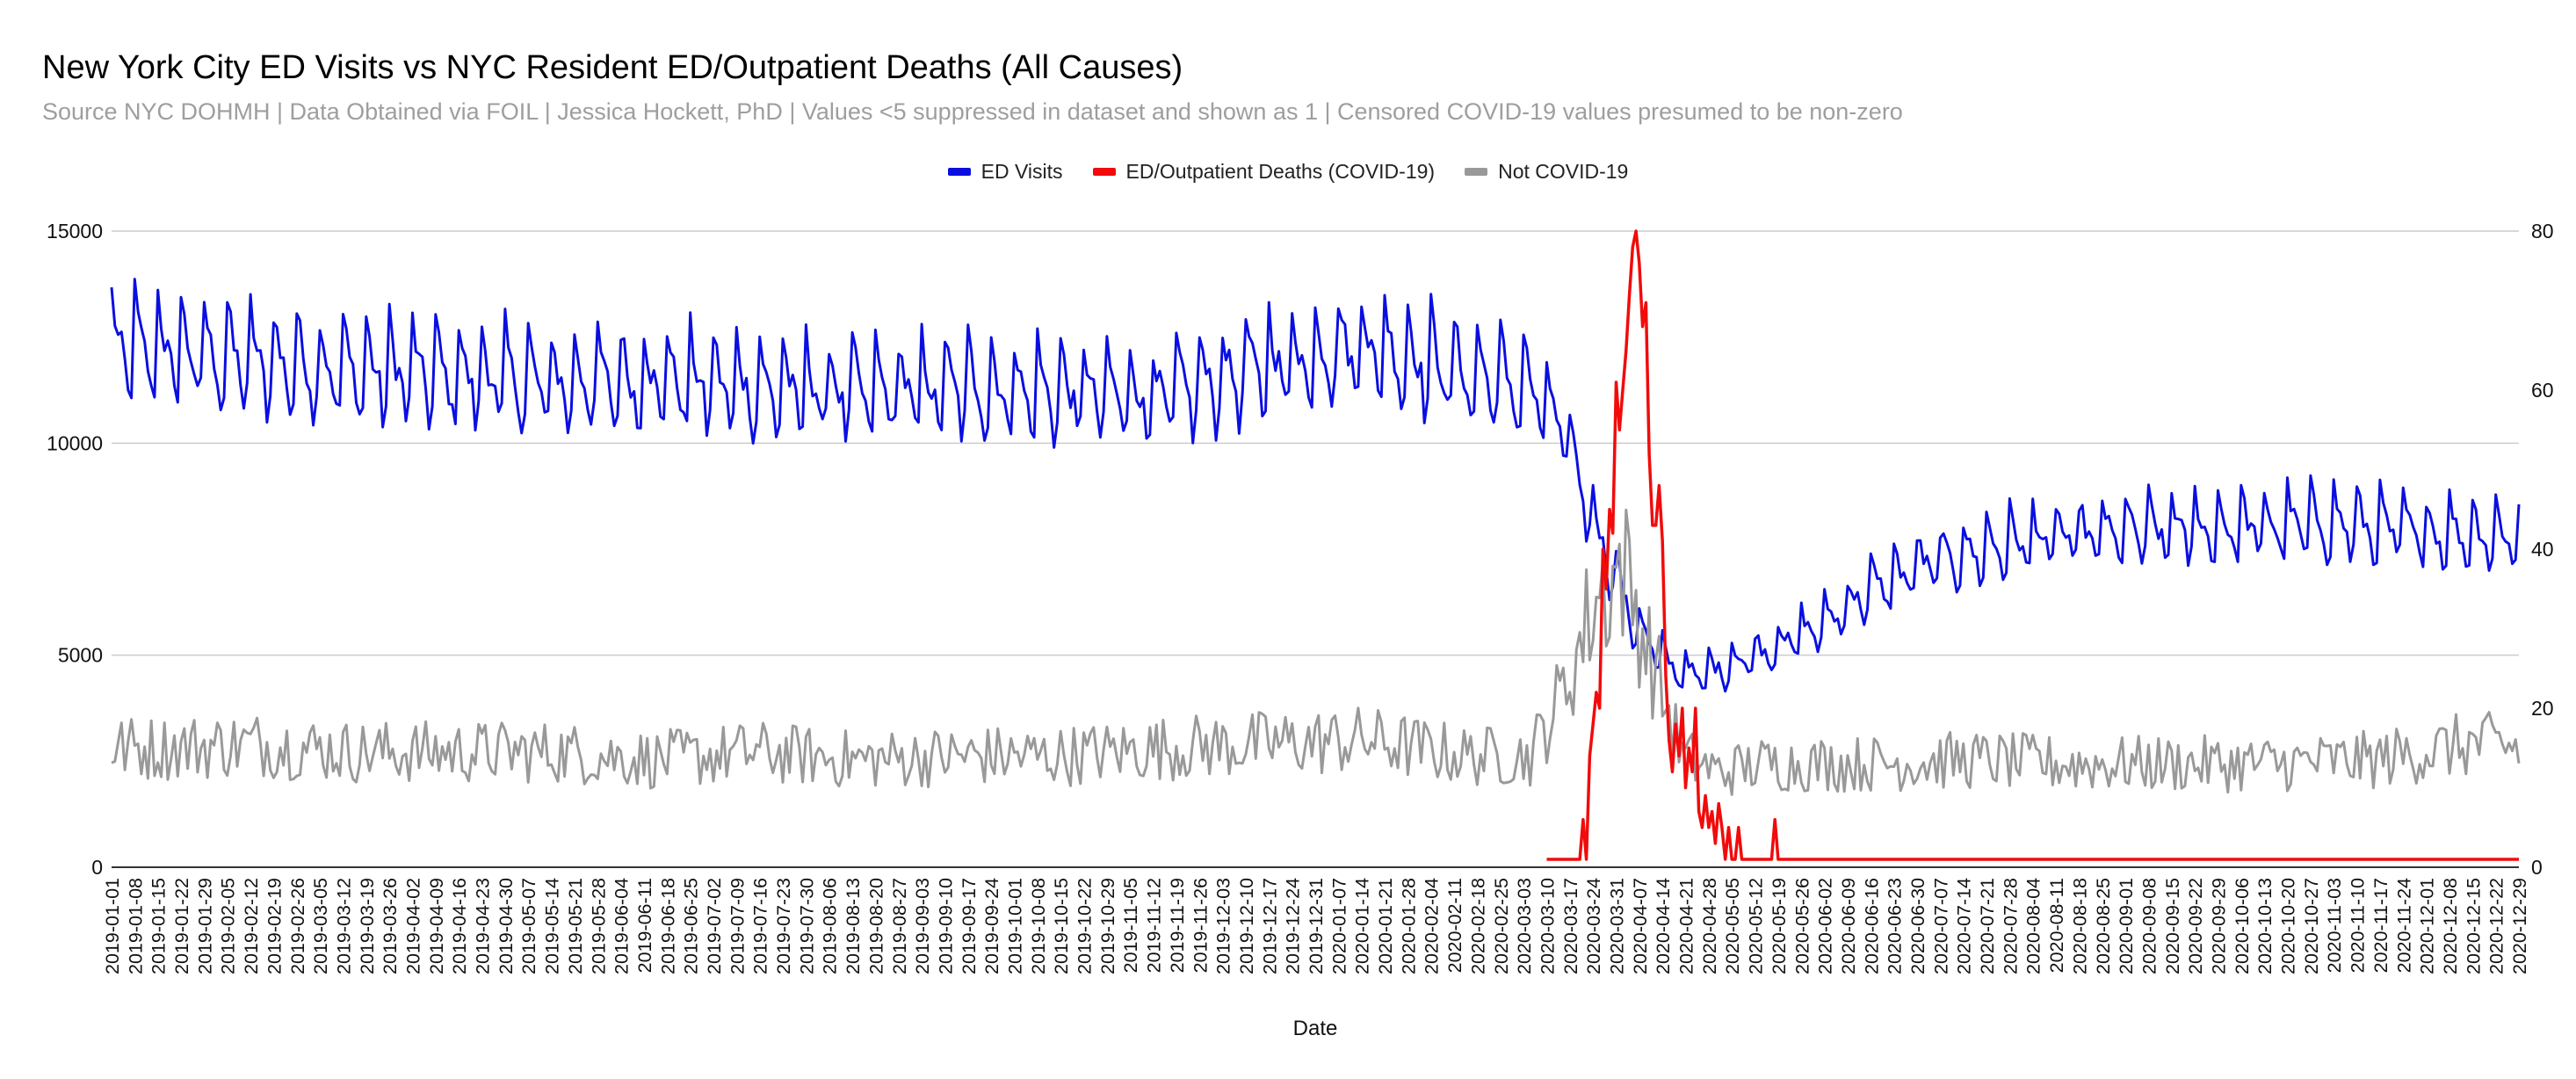 This screenshot has height=1079, width=2576. I want to click on x-tick-label: 2020-07-07, so click(1940, 926).